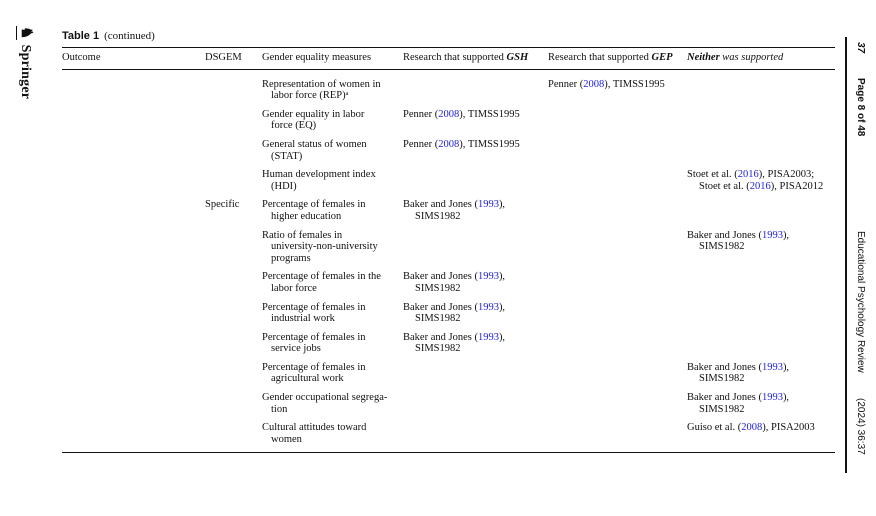 The image size is (876, 516). Describe the element at coordinates (314, 343) in the screenshot. I see `measure-cell-text: Percentage of females in service jobs` at that location.